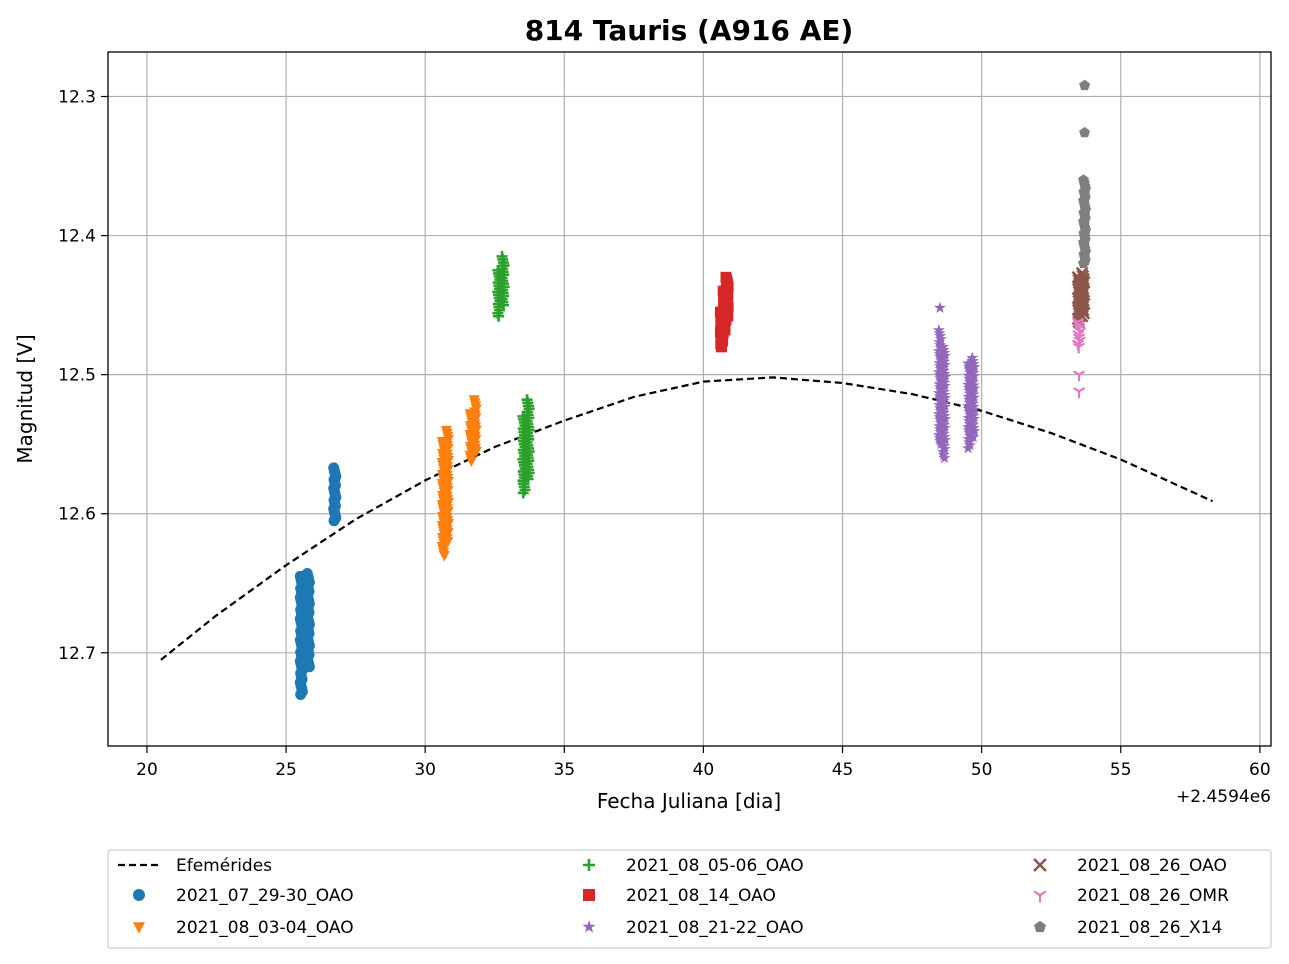 The height and width of the screenshot is (964, 1289). I want to click on x-tick-label: 20, so click(147, 770).